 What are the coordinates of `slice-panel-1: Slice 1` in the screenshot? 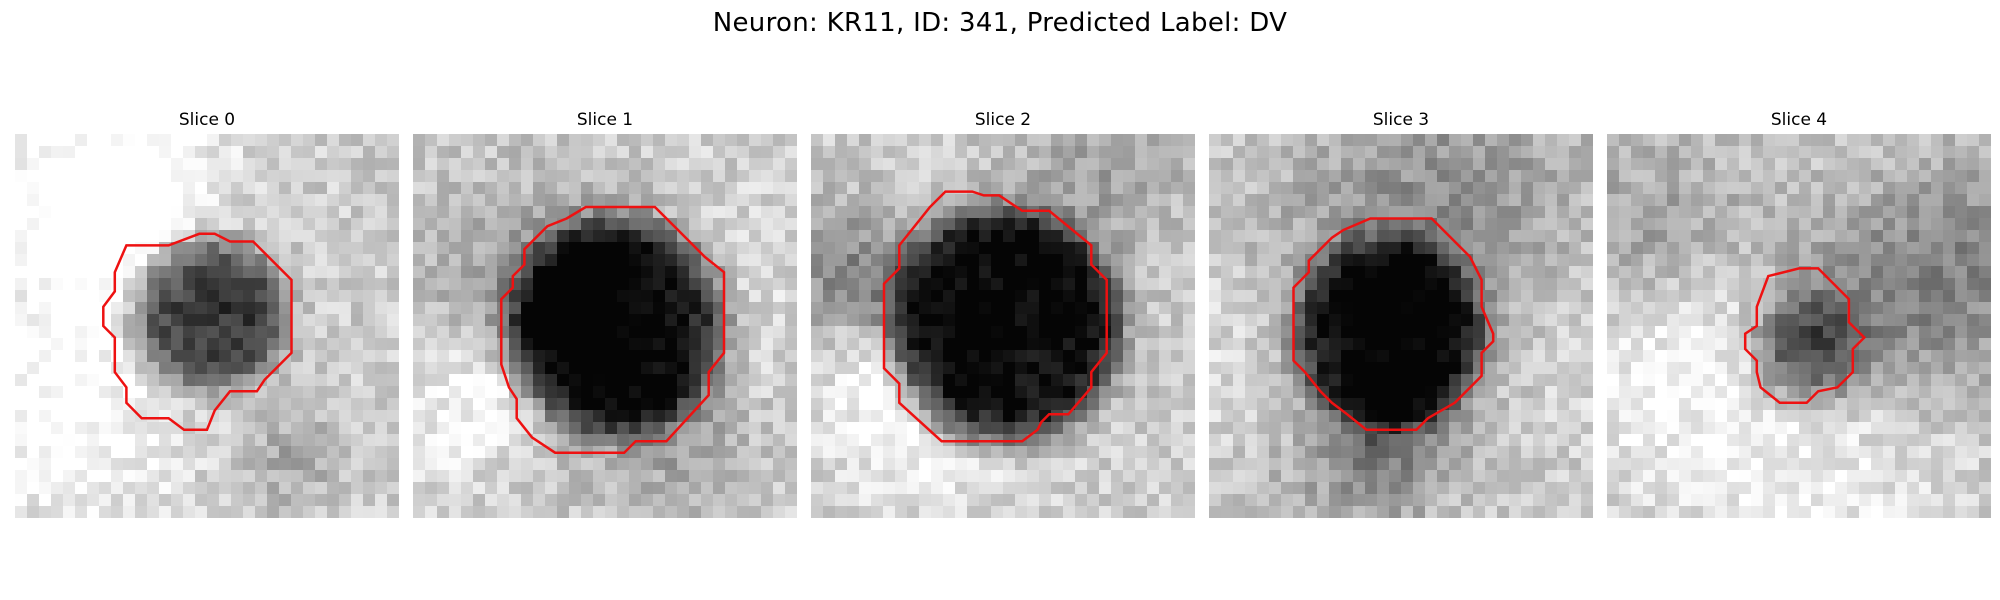 It's located at (605, 314).